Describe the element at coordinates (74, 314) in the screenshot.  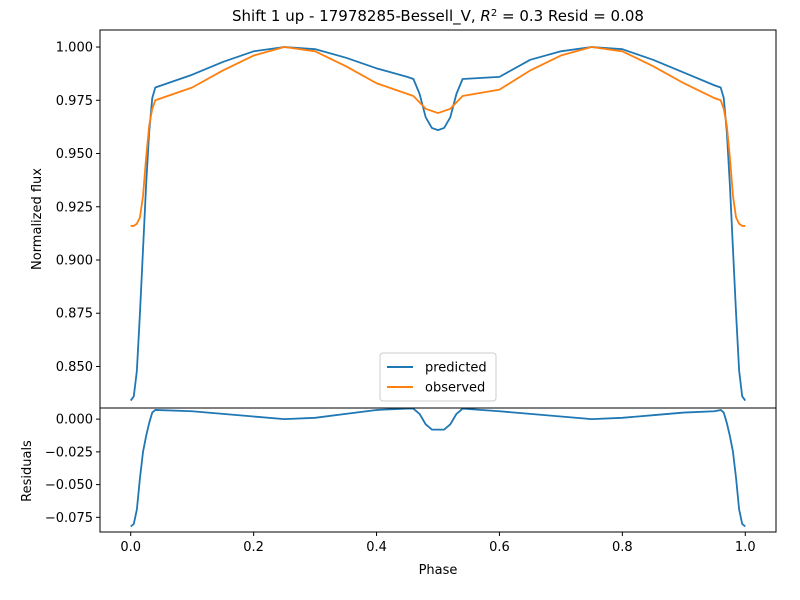
I see `main-y-tick-label: 0.875` at that location.